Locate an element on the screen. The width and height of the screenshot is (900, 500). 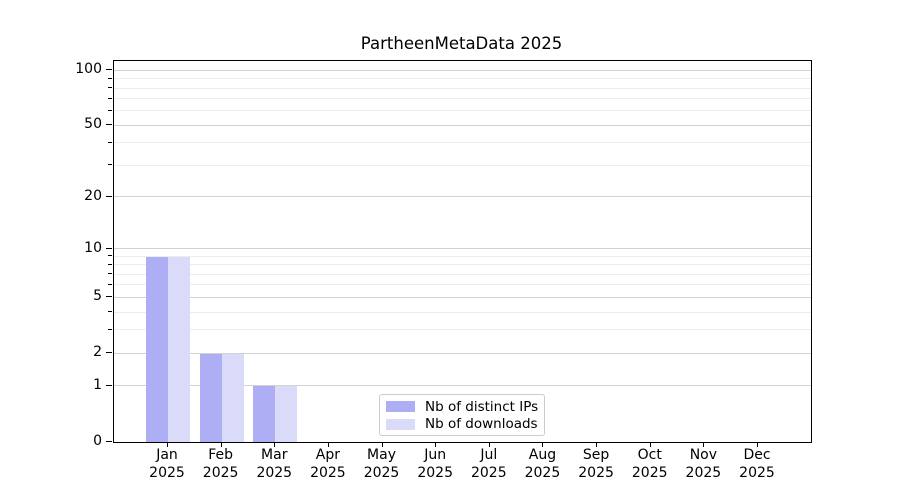
y-axis-tick-label: 100 is located at coordinates (88, 69).